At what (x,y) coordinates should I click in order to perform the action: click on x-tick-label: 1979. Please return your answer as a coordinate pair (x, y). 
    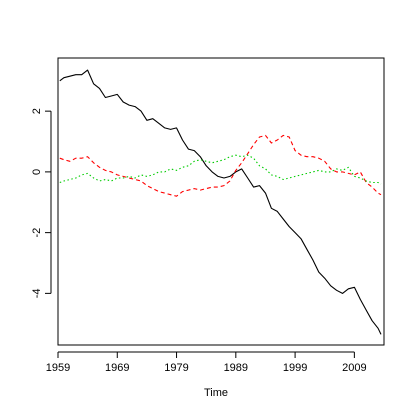
    Looking at the image, I should click on (176, 368).